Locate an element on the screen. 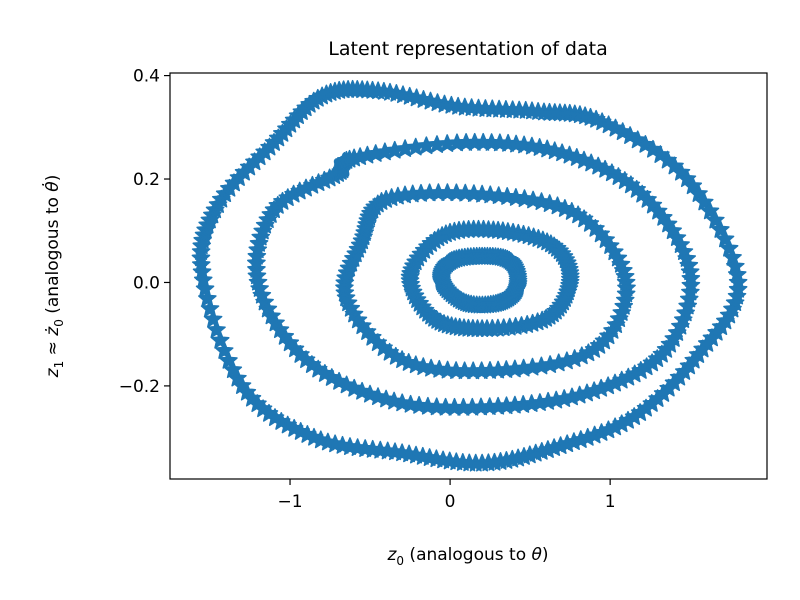  chart-title: Latent representation of data is located at coordinates (467, 49).